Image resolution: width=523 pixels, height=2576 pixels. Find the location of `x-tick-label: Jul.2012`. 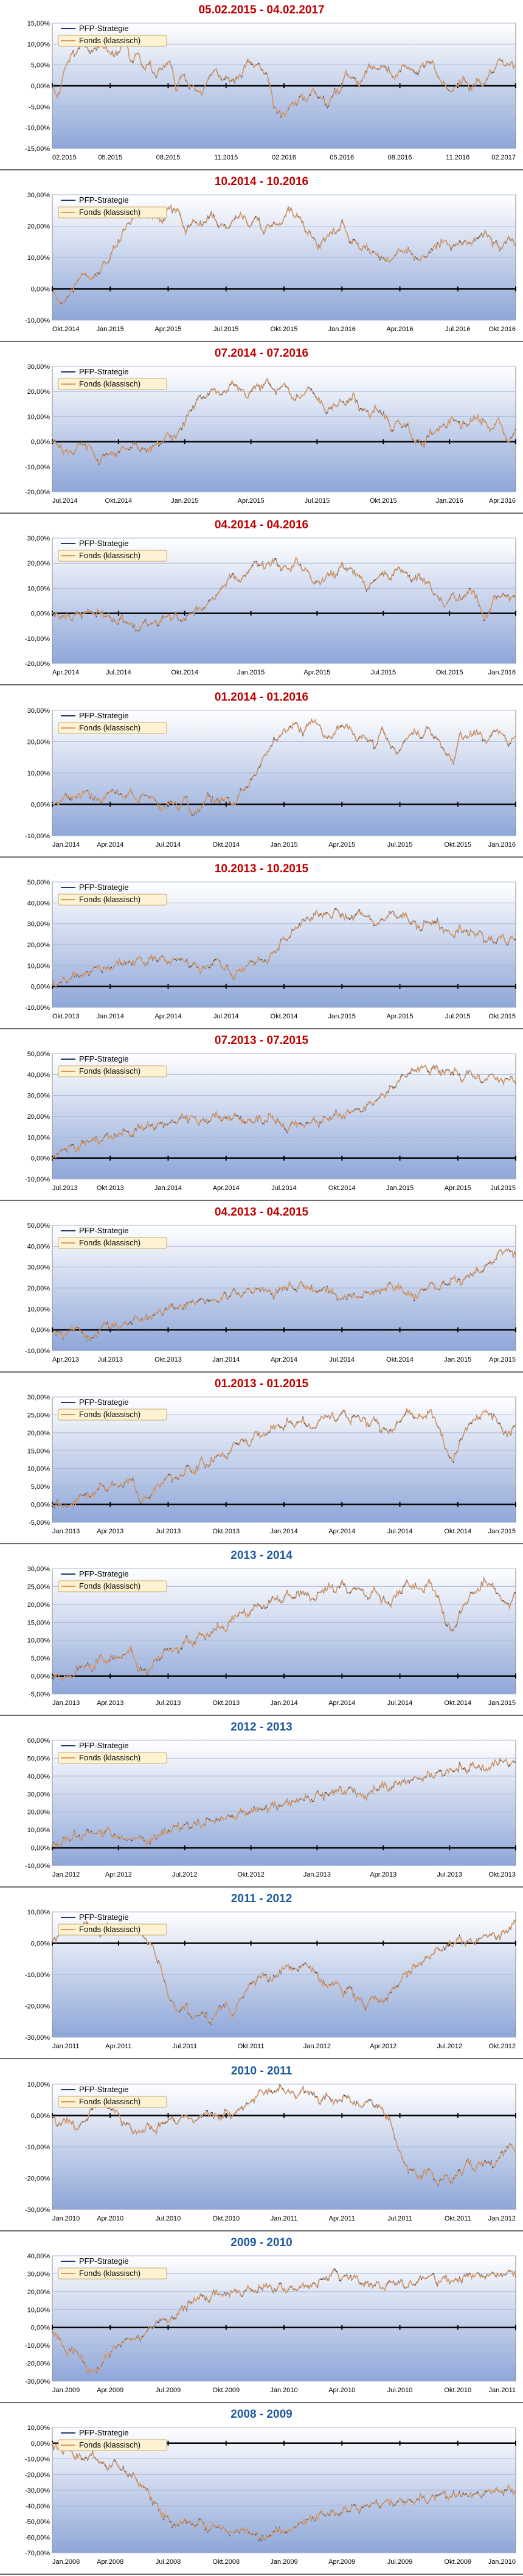

x-tick-label: Jul.2012 is located at coordinates (450, 2046).